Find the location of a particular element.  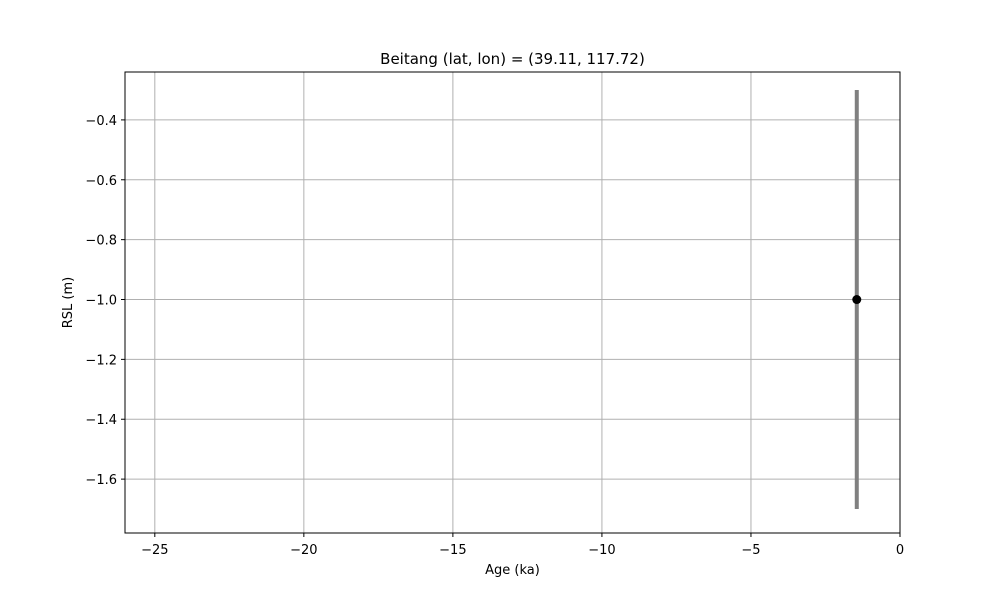

y-tick-label: −1.4 is located at coordinates (101, 420).